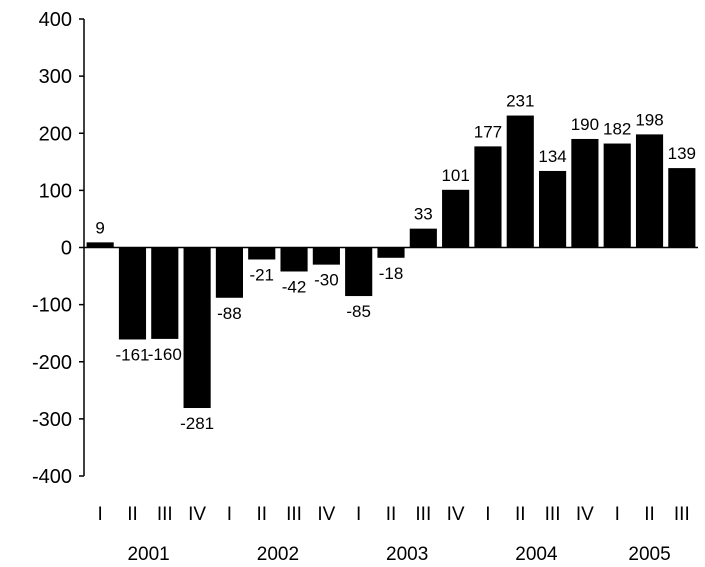 The width and height of the screenshot is (705, 567). What do you see at coordinates (488, 131) in the screenshot?
I see `data-label: 177` at bounding box center [488, 131].